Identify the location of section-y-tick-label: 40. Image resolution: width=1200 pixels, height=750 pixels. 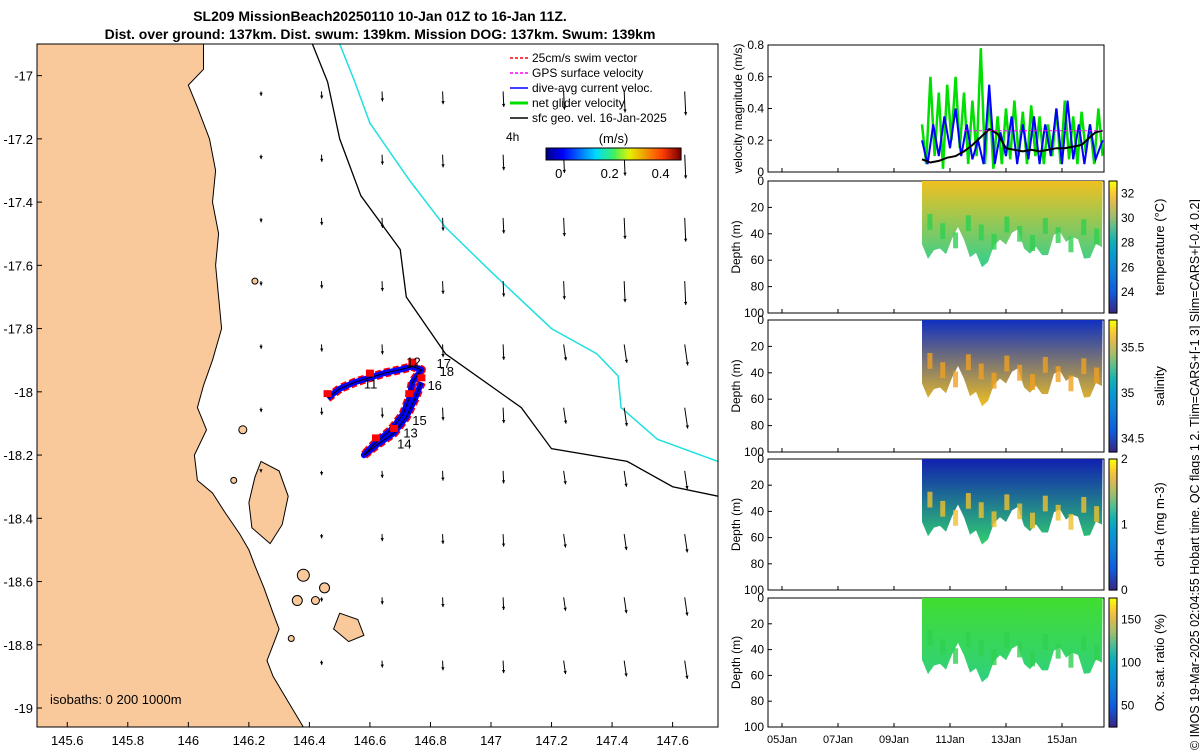
(758, 234).